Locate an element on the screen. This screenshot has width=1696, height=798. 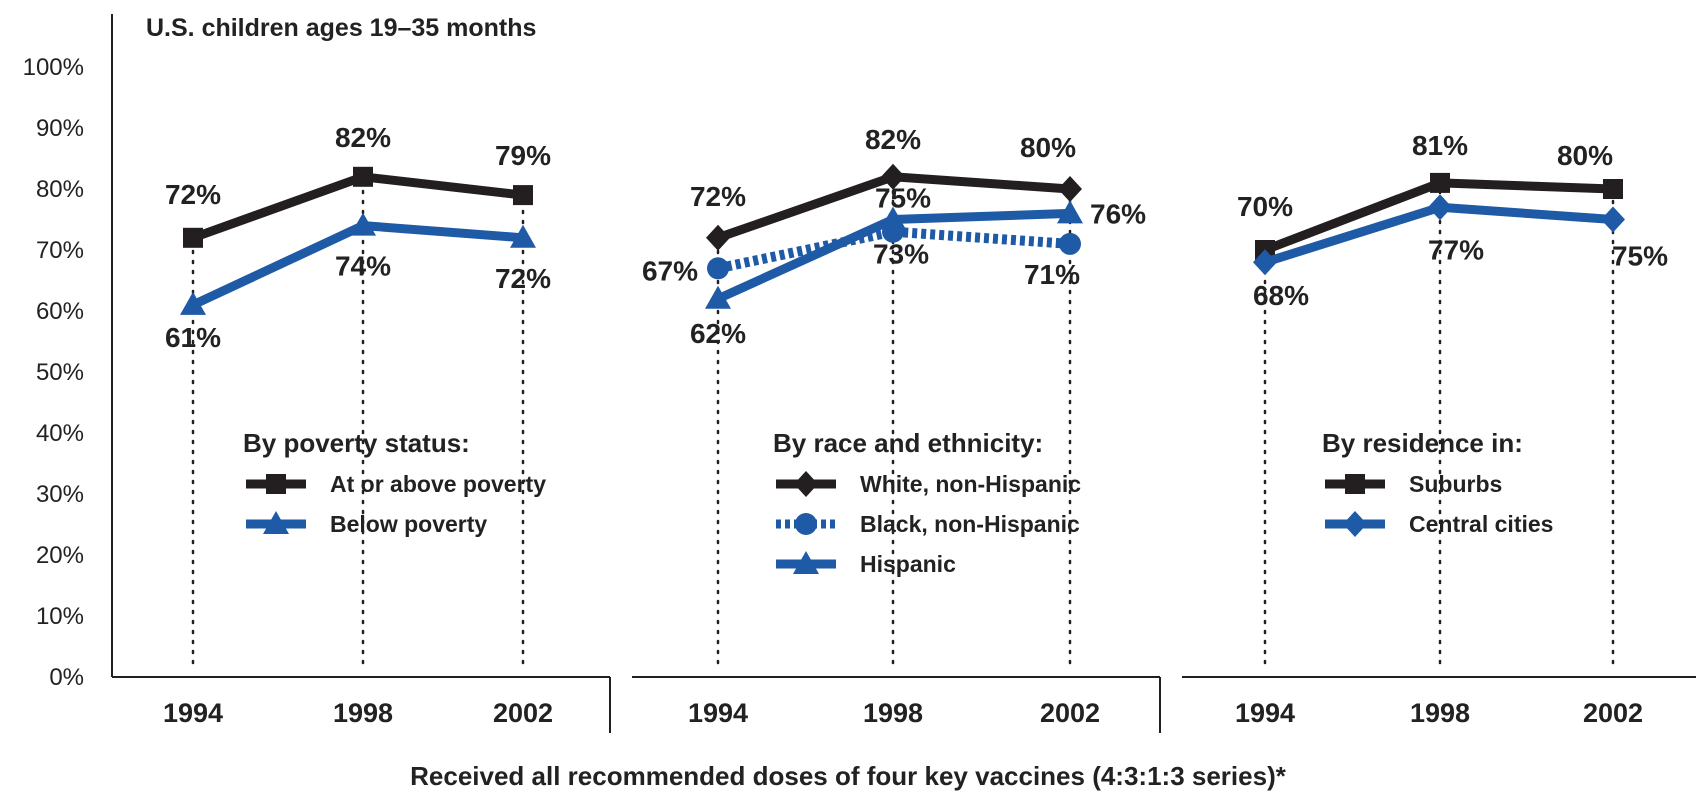
data-label: 70% is located at coordinates (1265, 206).